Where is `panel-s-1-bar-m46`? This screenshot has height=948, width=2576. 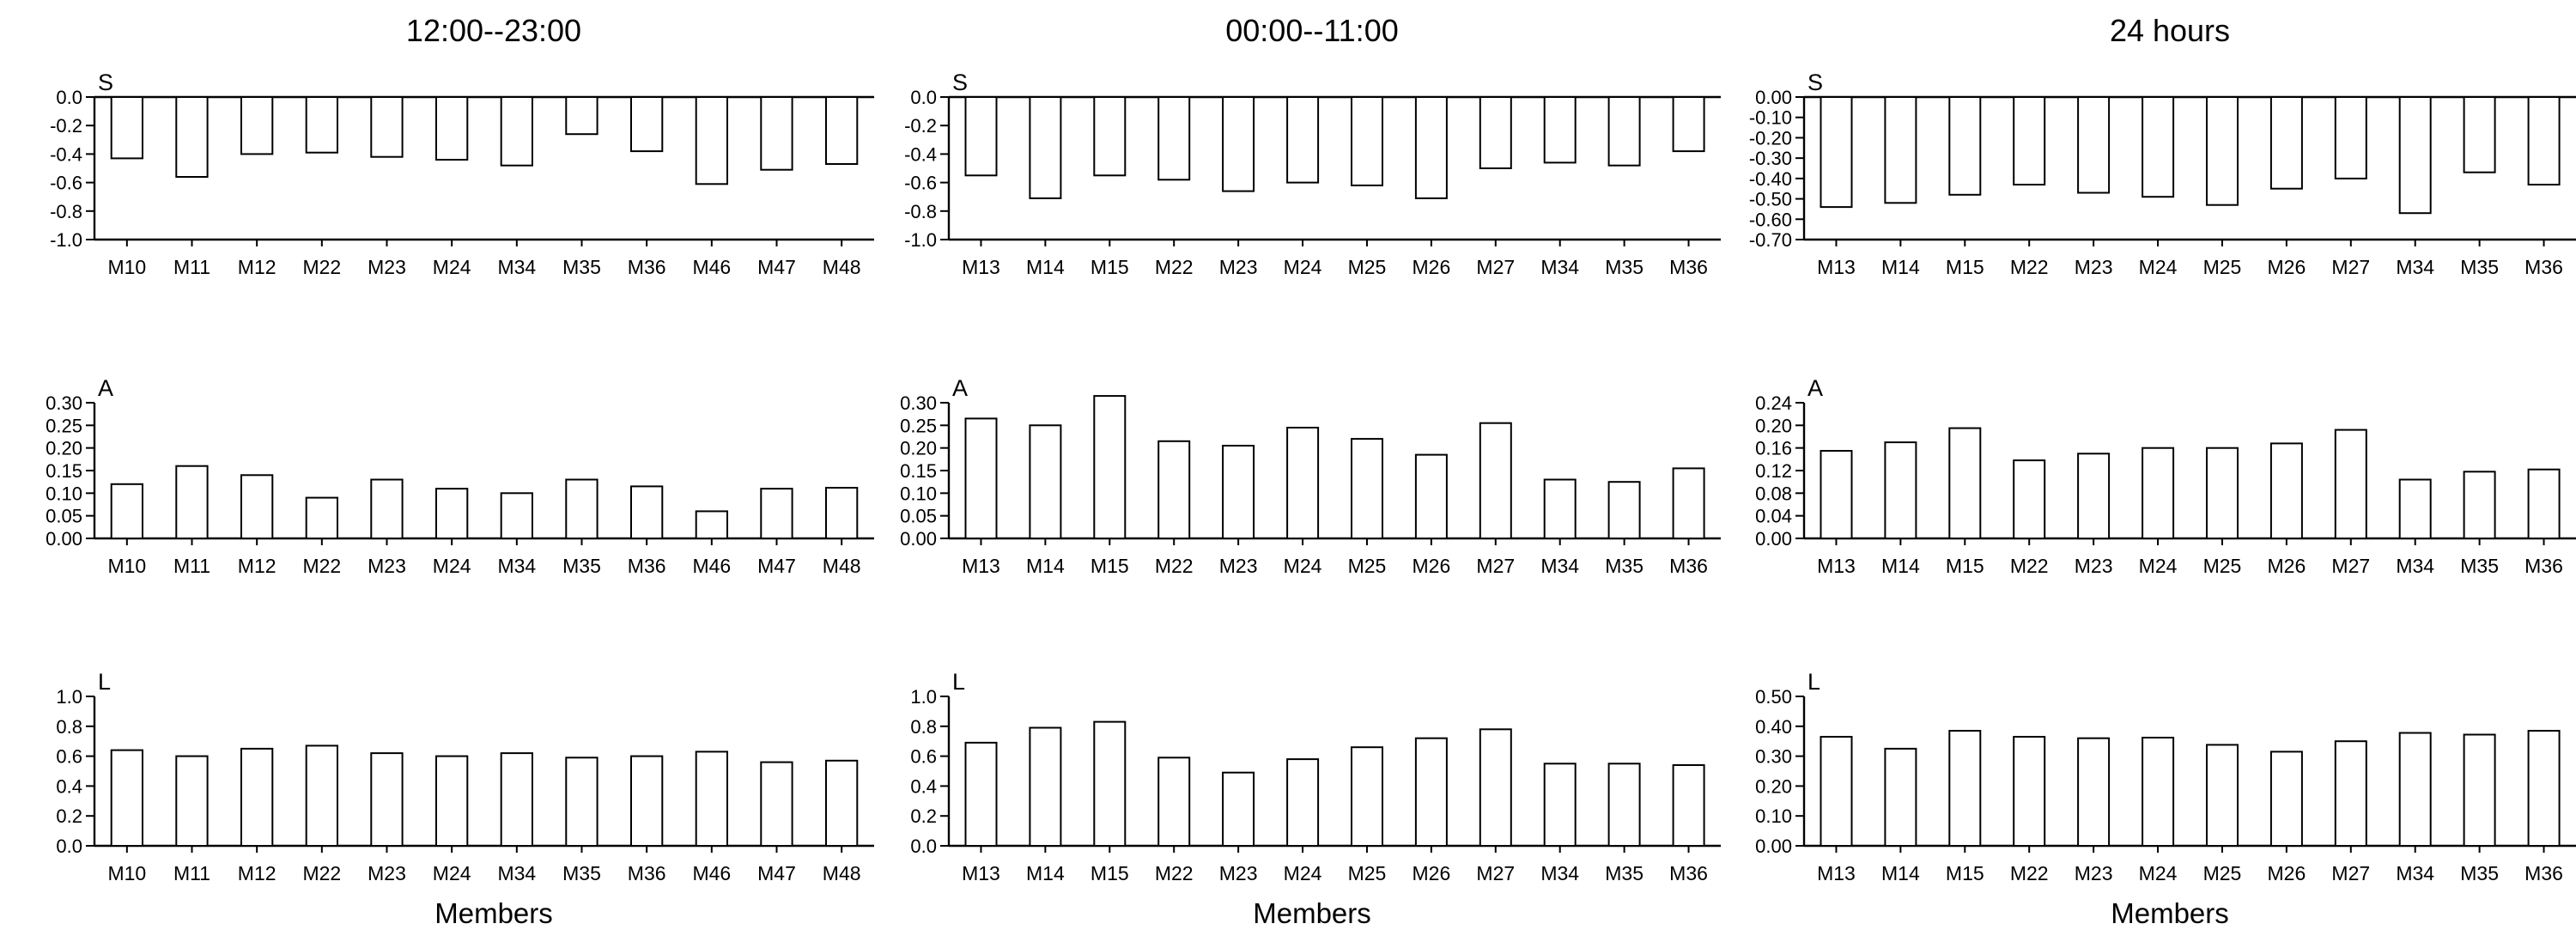
panel-s-1-bar-m46 is located at coordinates (712, 140).